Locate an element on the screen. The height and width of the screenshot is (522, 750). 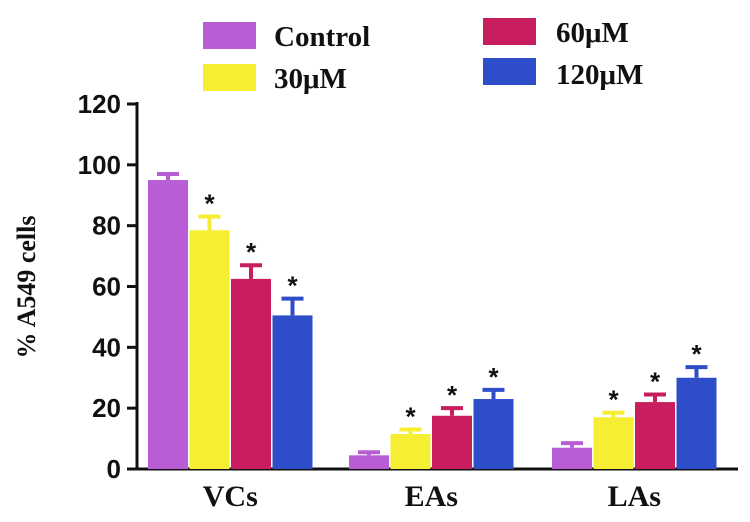
x-category-label: LAs is located at coordinates (634, 496).